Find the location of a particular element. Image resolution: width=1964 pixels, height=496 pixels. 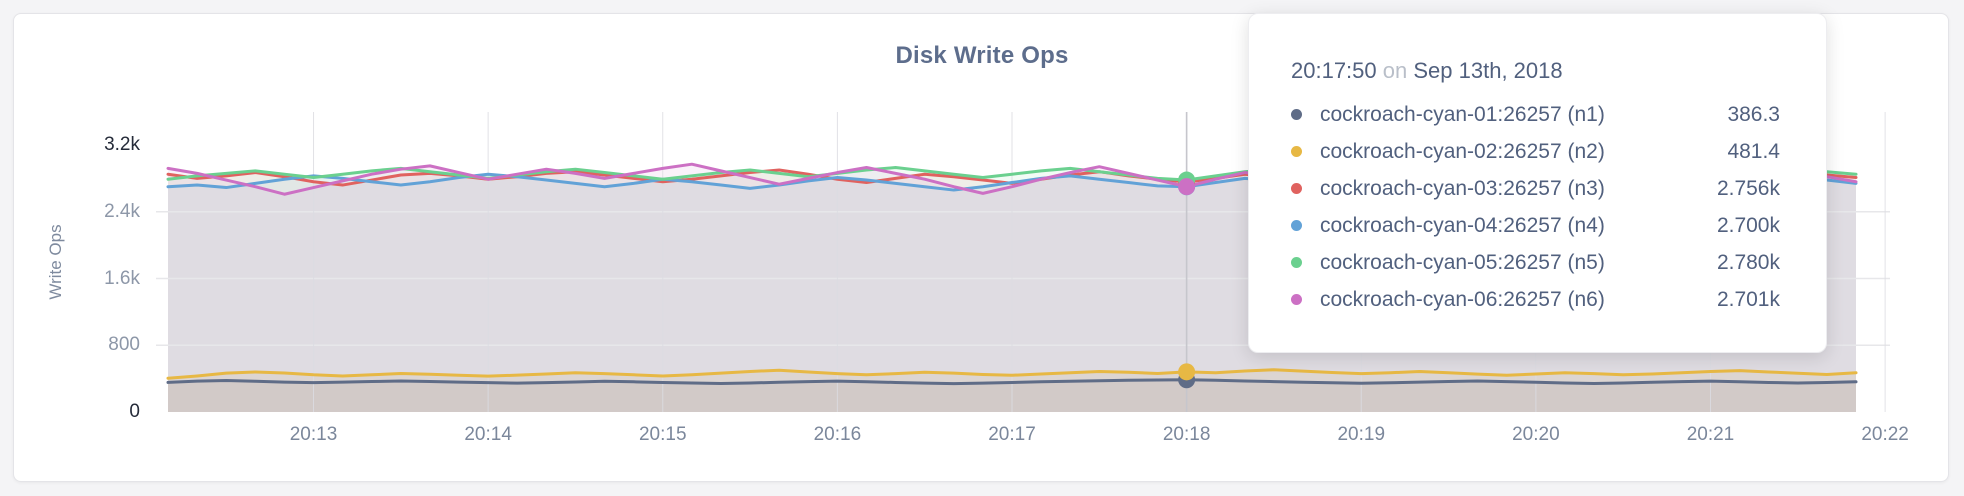

x-axis-tick-label: 20:13 is located at coordinates (313, 434).